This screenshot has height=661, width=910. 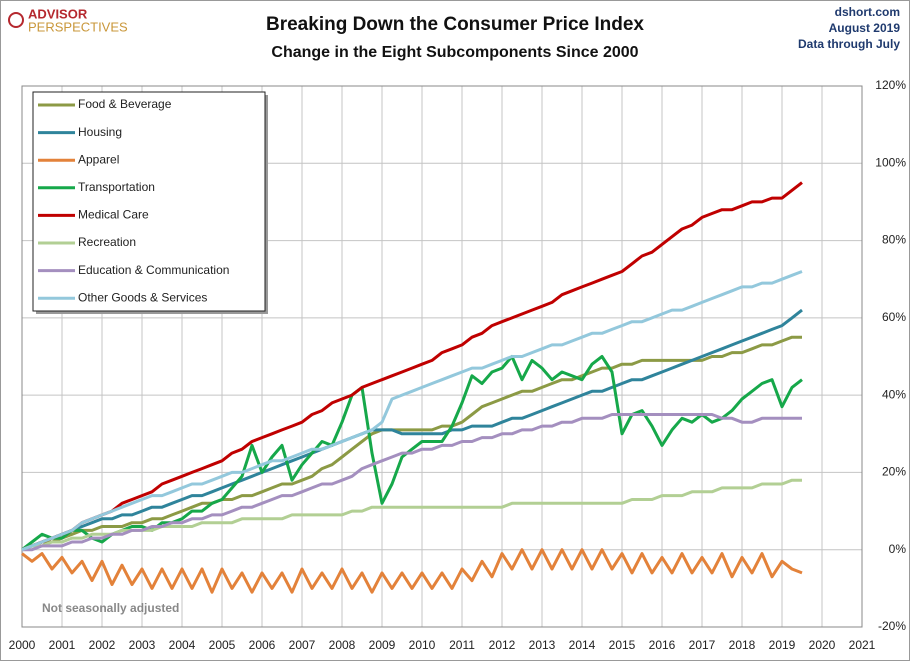 I want to click on y-tick-label: 80%, so click(x=894, y=240).